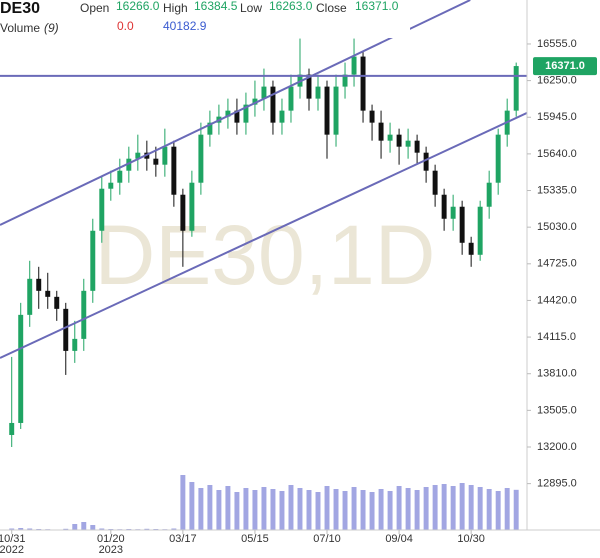 This screenshot has height=558, width=600. I want to click on y-tick-label: 15945.0, so click(557, 117).